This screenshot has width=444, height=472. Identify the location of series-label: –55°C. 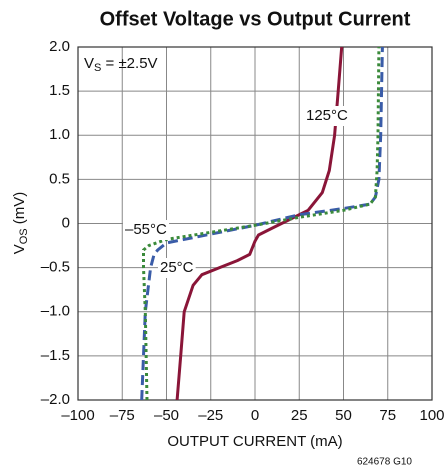
(146, 229).